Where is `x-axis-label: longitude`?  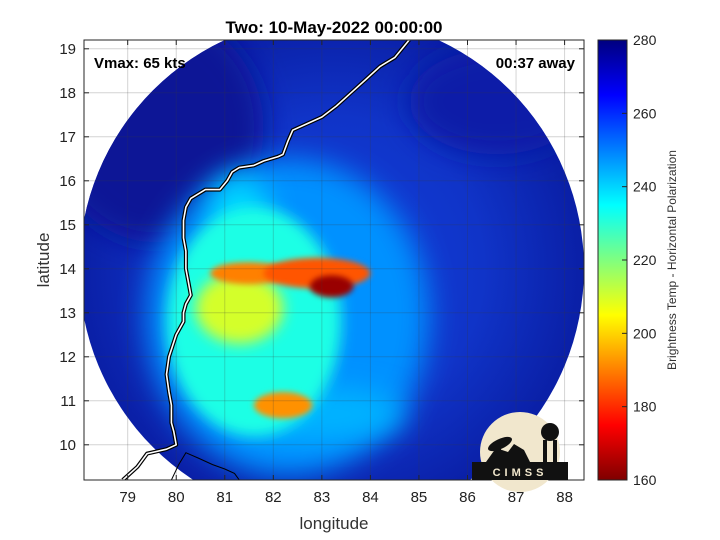
x-axis-label: longitude is located at coordinates (333, 523).